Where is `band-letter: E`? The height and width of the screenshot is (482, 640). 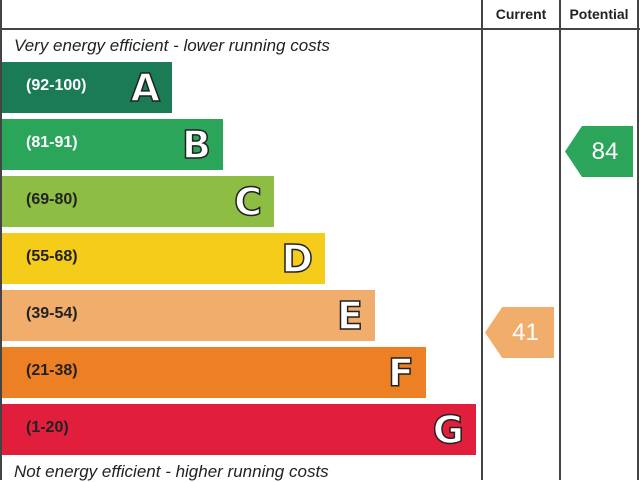 band-letter: E is located at coordinates (349, 316).